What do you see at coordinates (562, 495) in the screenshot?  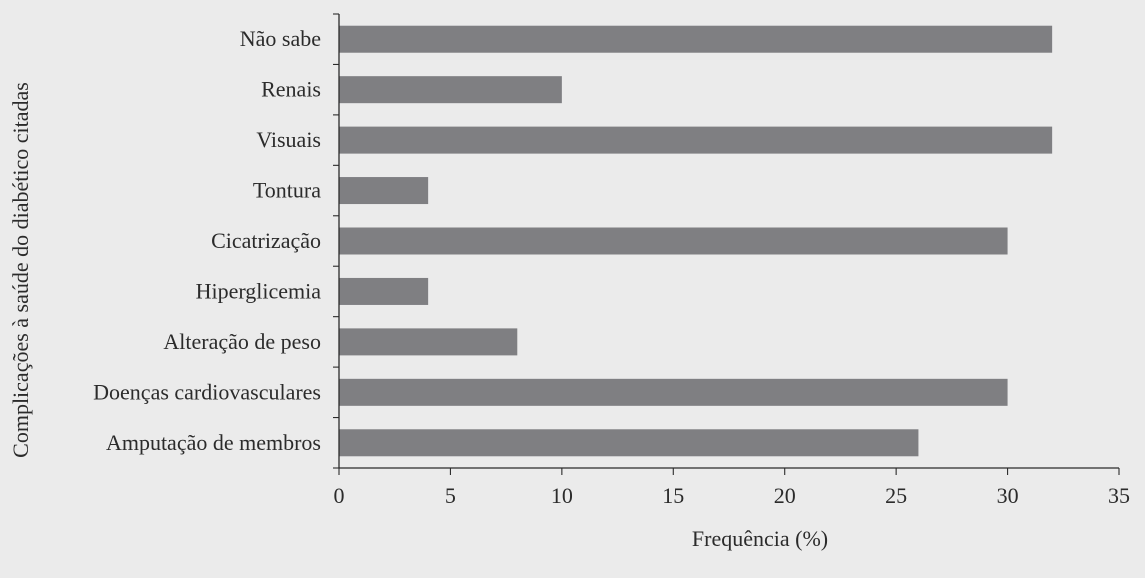 I see `x-tick-label-2: 10` at bounding box center [562, 495].